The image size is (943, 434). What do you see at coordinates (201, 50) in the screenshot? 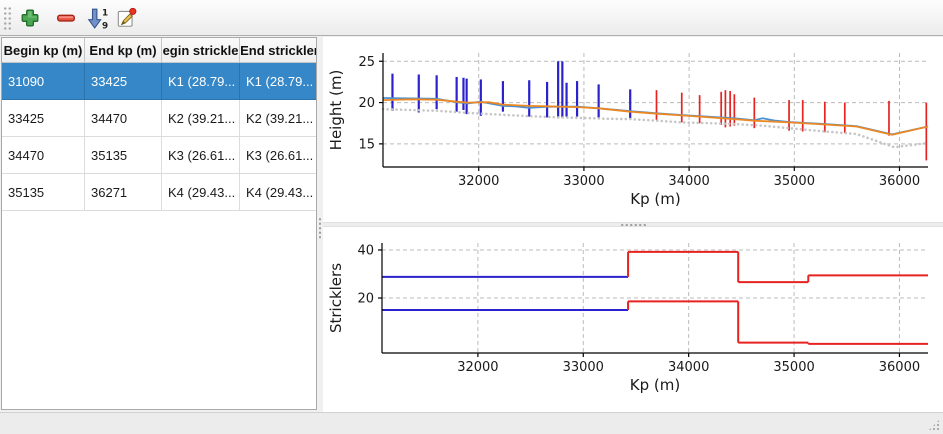
I see `column-header: egin strickle` at bounding box center [201, 50].